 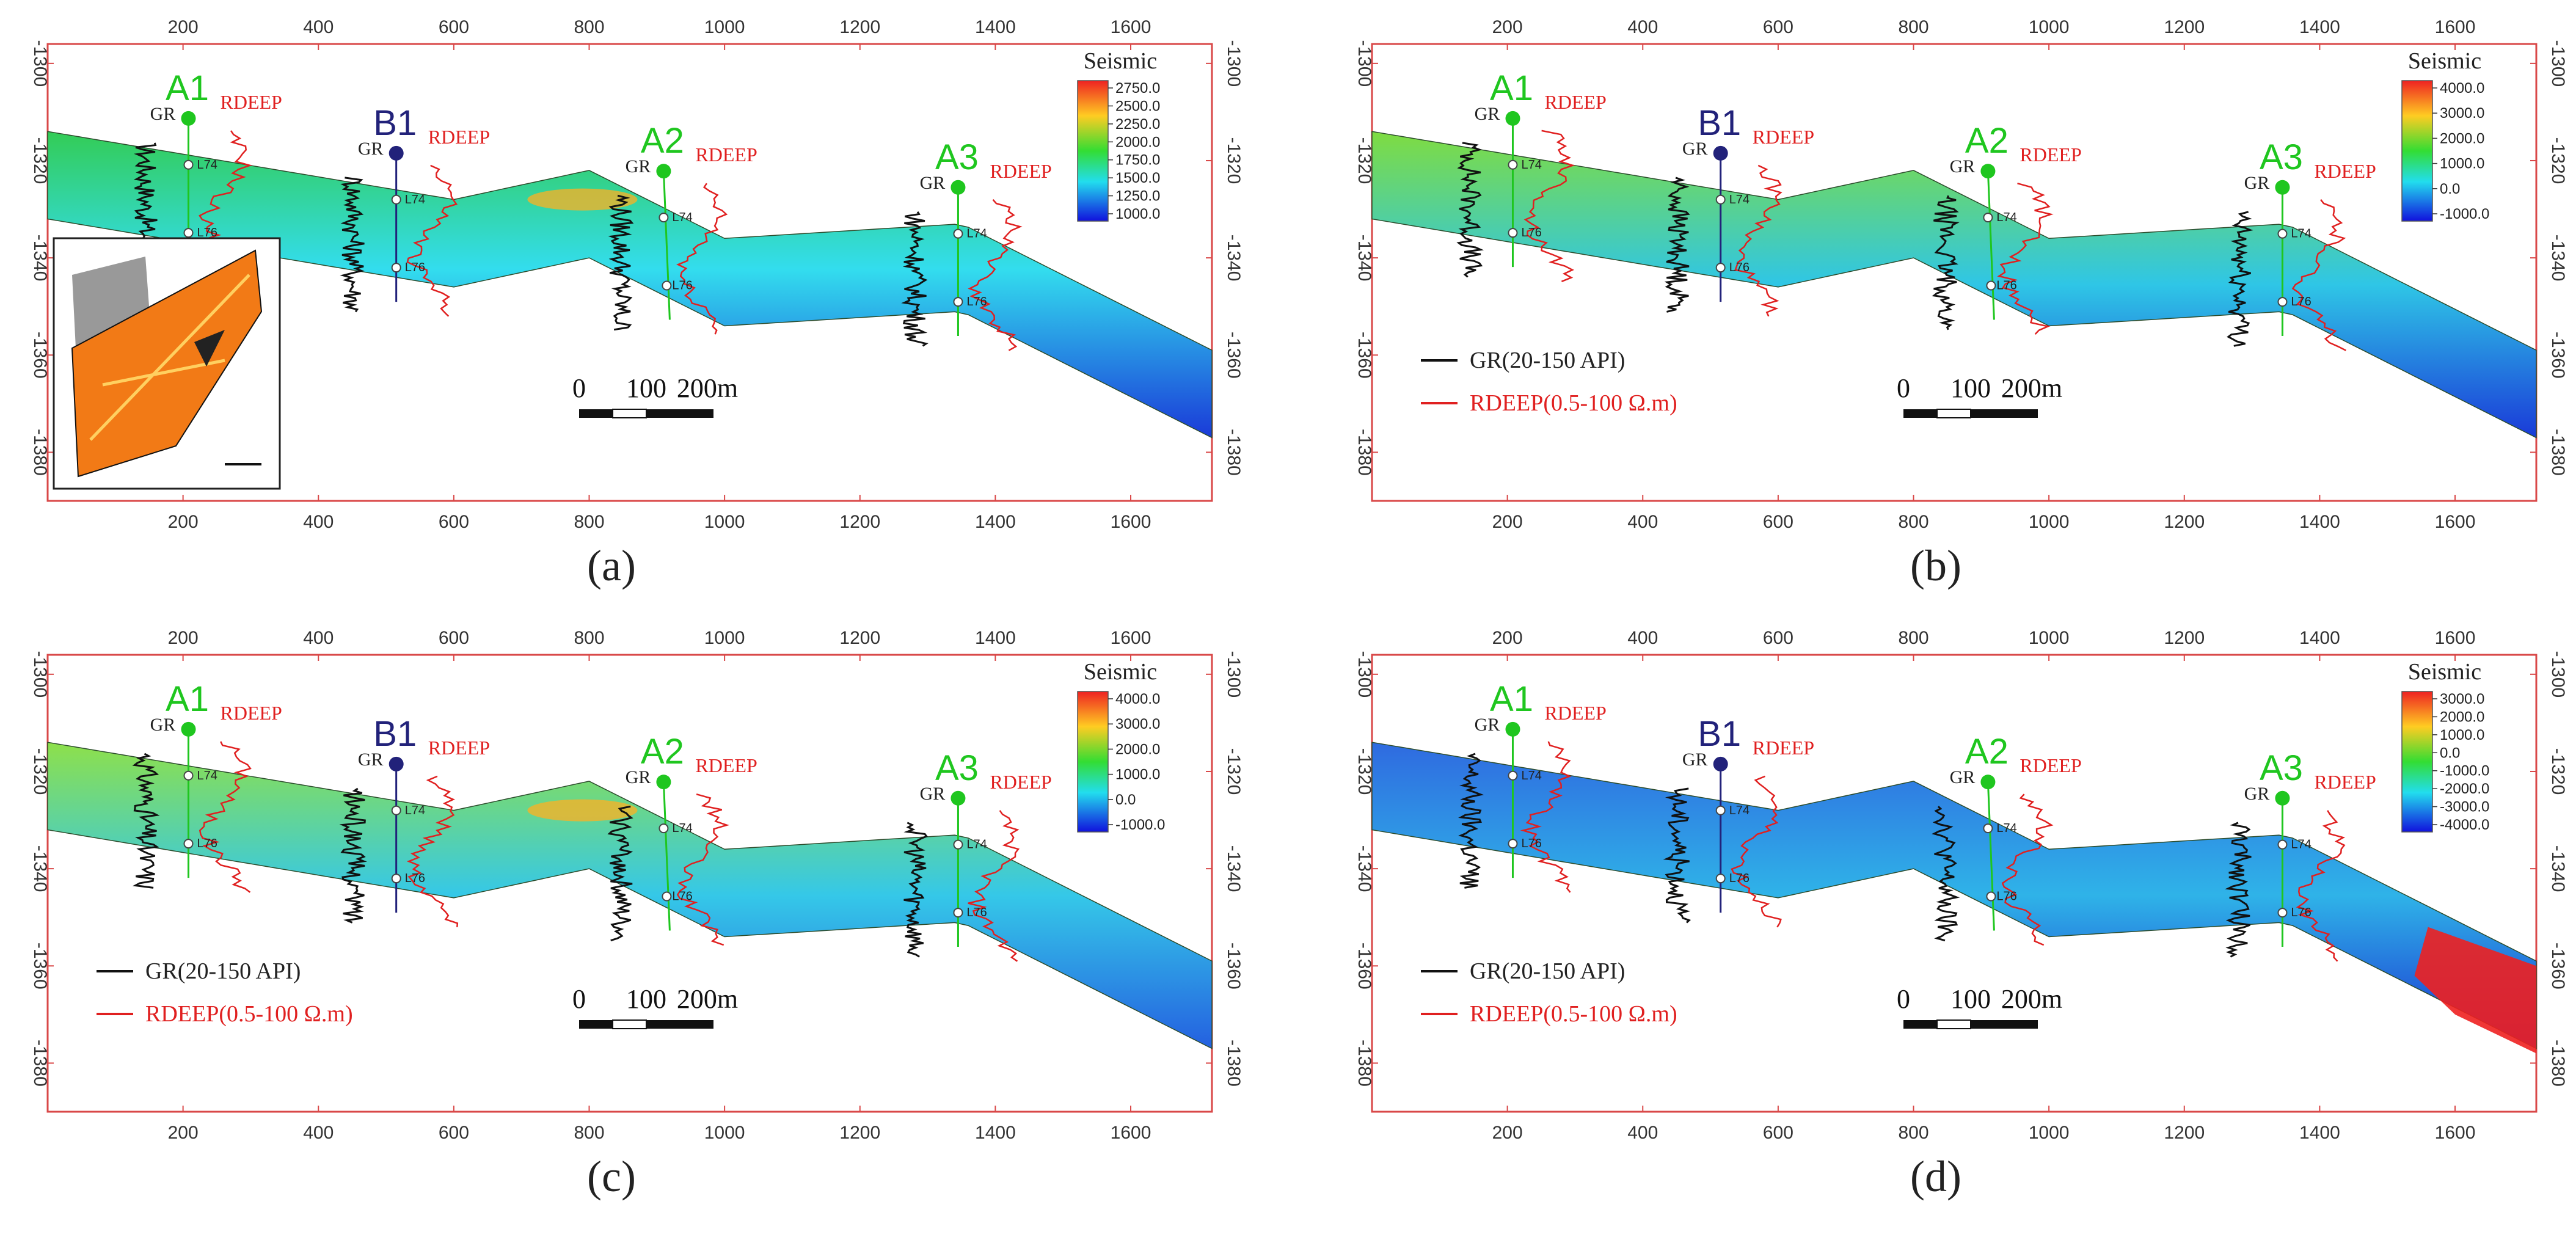 I want to click on seismic-band, so click(x=1954, y=285).